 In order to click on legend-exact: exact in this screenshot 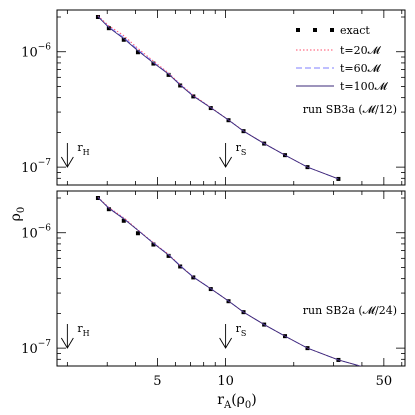, I will do `click(333, 30)`.